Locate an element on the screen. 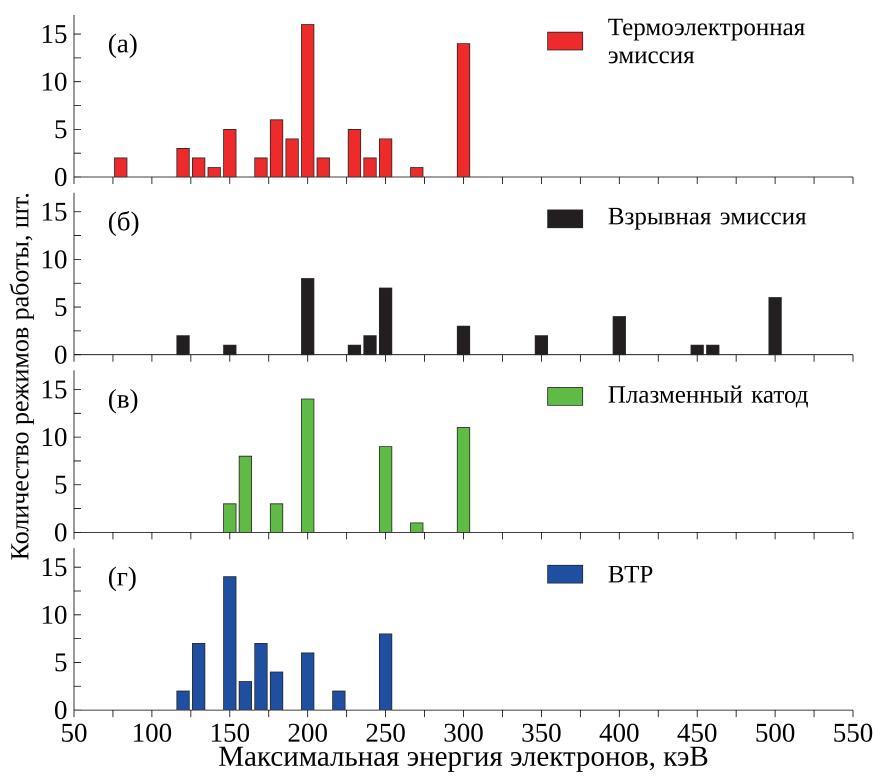  x-axis-title: Максимальная энергия электронов, кэВ is located at coordinates (463, 759).